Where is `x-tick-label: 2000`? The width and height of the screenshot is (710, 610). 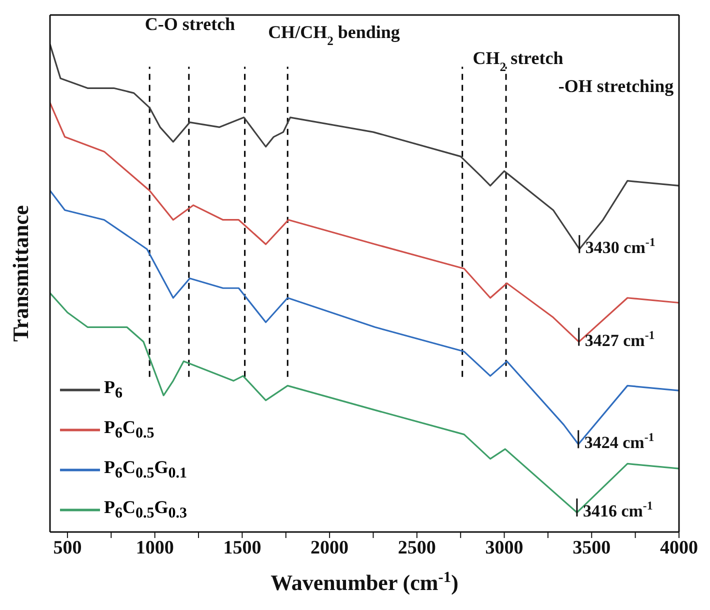
x-tick-label: 2000 is located at coordinates (329, 547).